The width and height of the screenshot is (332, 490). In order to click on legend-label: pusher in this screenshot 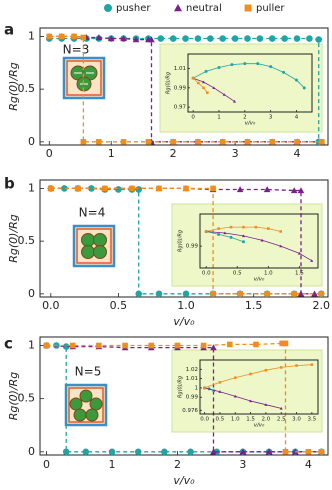, I will do `click(133, 8)`.